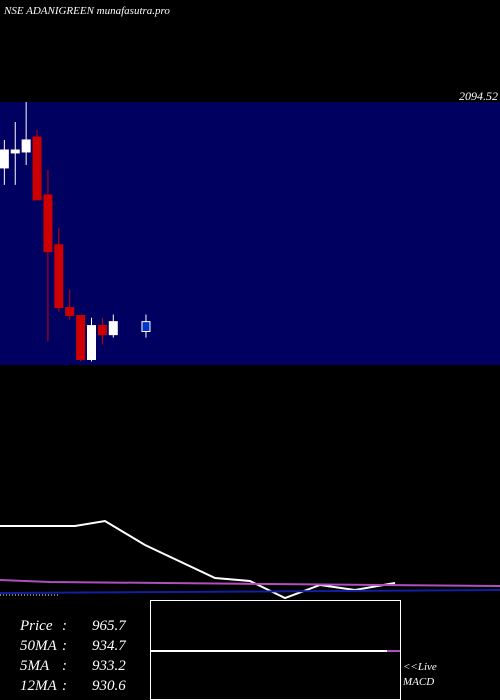  I want to click on info-label: 12MA, so click(38, 686).